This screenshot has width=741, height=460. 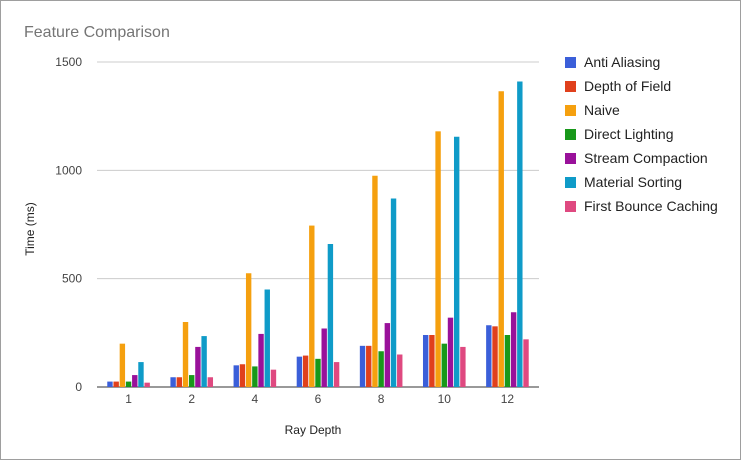 What do you see at coordinates (313, 430) in the screenshot?
I see `x-axis-label: Ray Depth` at bounding box center [313, 430].